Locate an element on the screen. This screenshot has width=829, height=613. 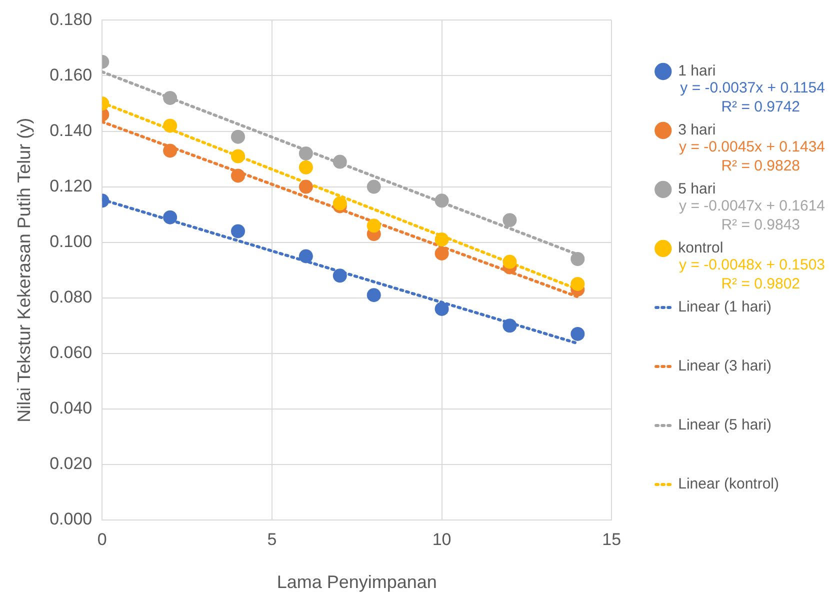
x-tick-label: 5 is located at coordinates (272, 539).